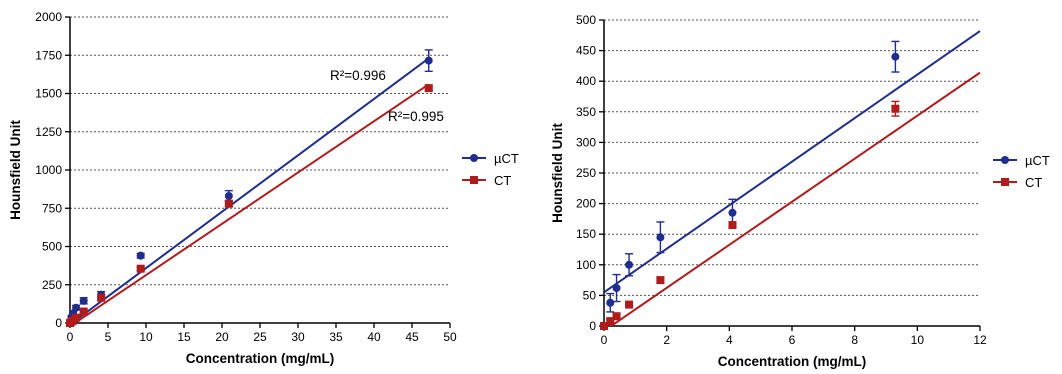 Image resolution: width=1062 pixels, height=374 pixels. I want to click on y-tick-label: 1750, so click(48, 55).